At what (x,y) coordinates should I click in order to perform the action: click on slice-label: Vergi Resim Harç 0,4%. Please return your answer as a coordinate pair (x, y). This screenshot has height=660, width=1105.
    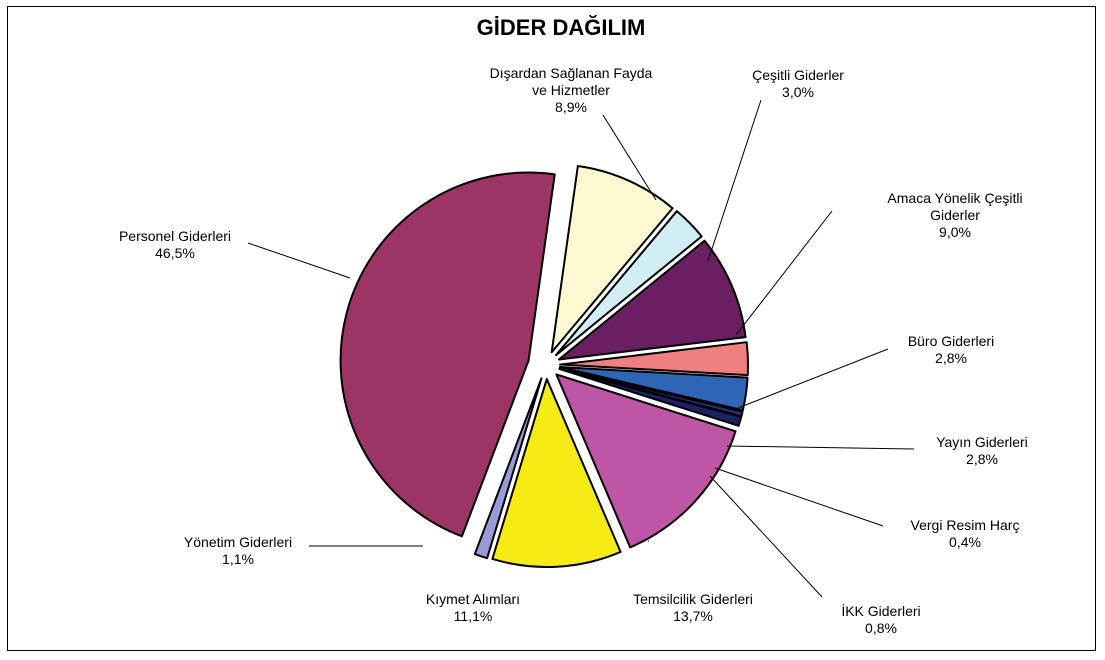
    Looking at the image, I should click on (965, 533).